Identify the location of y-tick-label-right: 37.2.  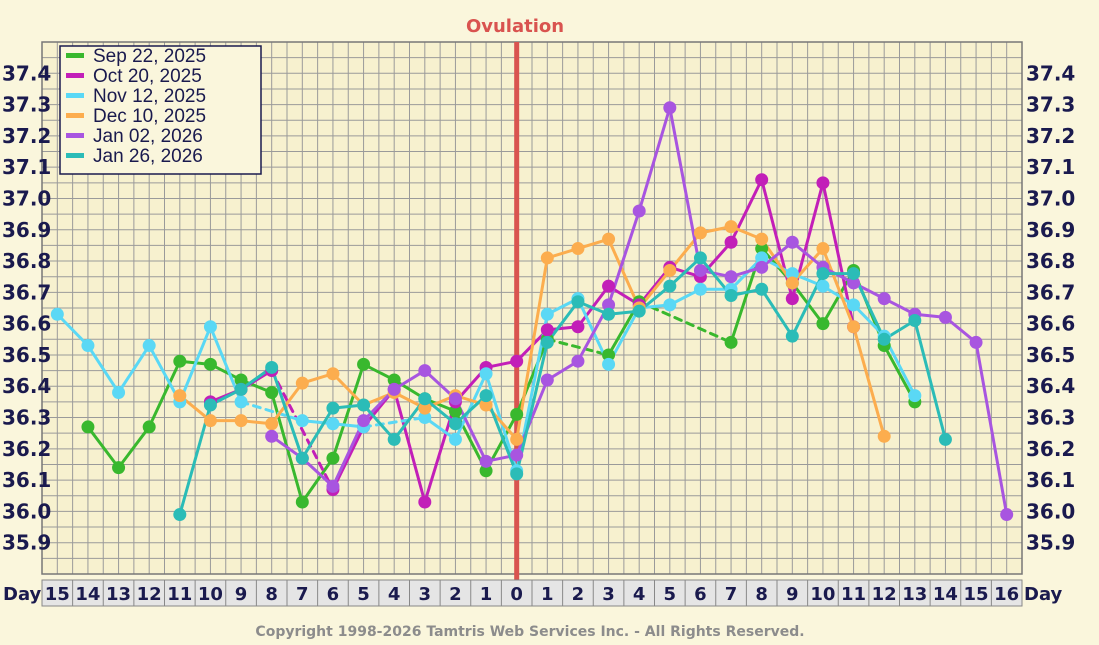
(1050, 136).